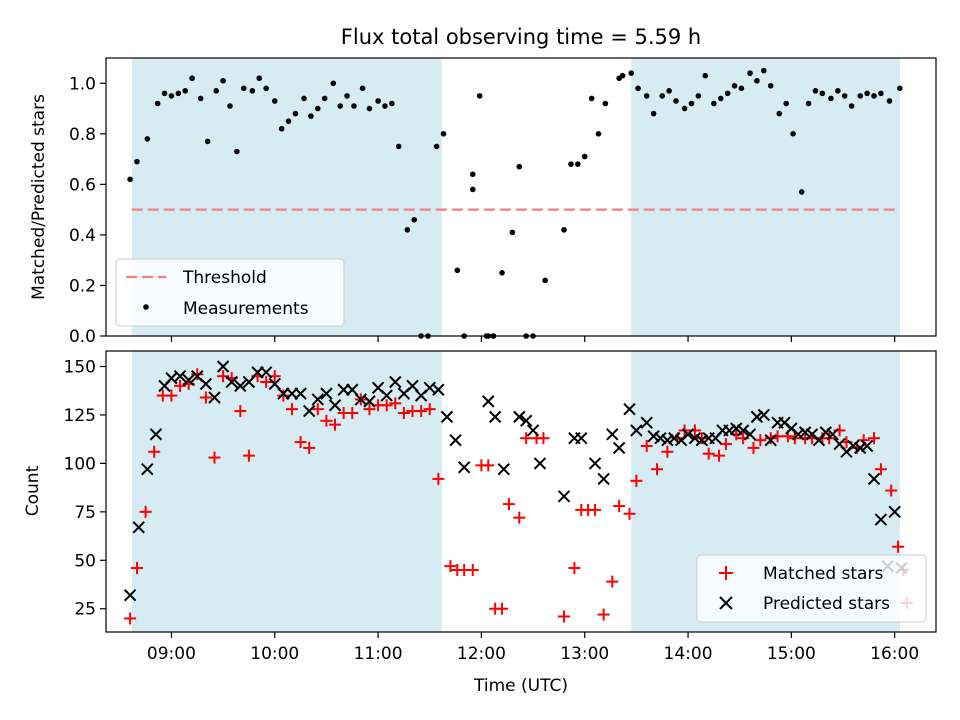  I want to click on x-tick-label: 10:00, so click(274, 654).